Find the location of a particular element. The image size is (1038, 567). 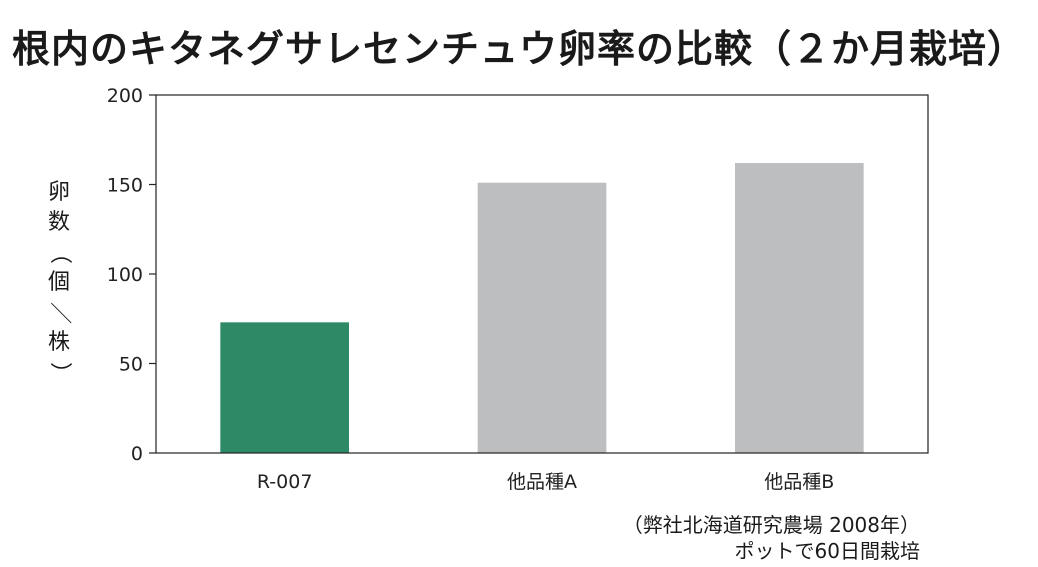

source-note: （弊社北海道研究農場 2008年） ポットで60日間栽培 is located at coordinates (771, 538).